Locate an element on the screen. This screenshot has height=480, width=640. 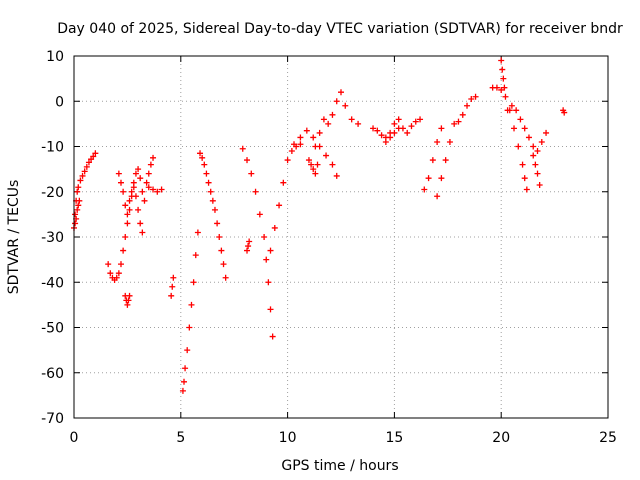
y-tick-label: 10 is located at coordinates (55, 57).